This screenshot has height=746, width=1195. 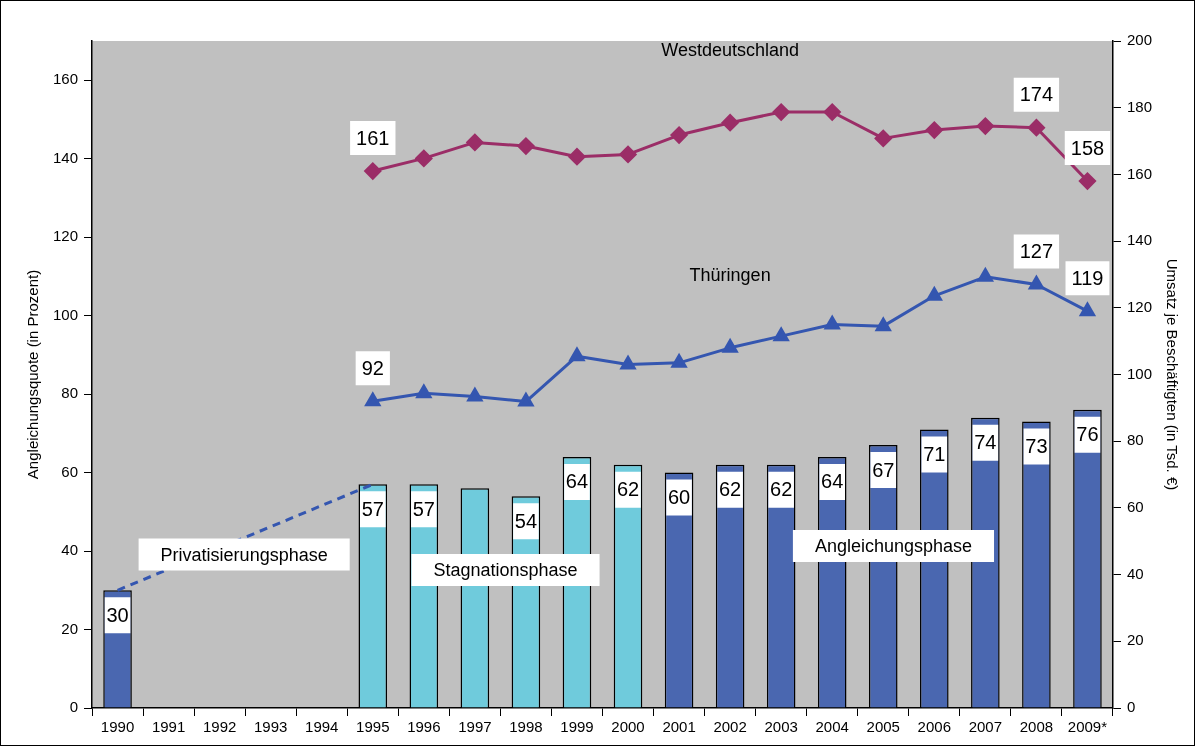 What do you see at coordinates (244, 554) in the screenshot?
I see `annotation: Privatisierungsphase` at bounding box center [244, 554].